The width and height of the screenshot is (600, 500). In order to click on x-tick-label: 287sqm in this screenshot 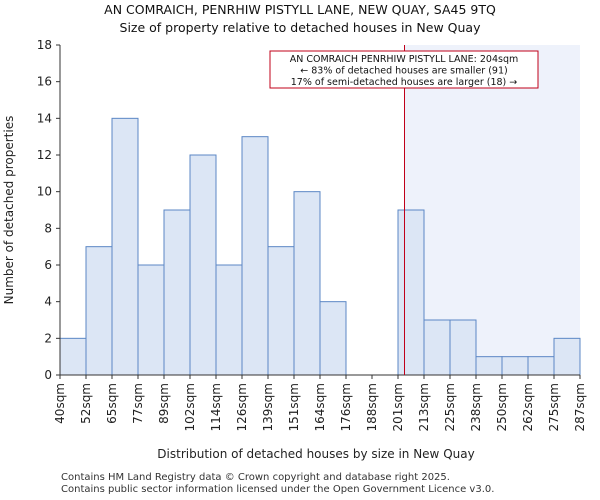, I will do `click(580, 407)`.